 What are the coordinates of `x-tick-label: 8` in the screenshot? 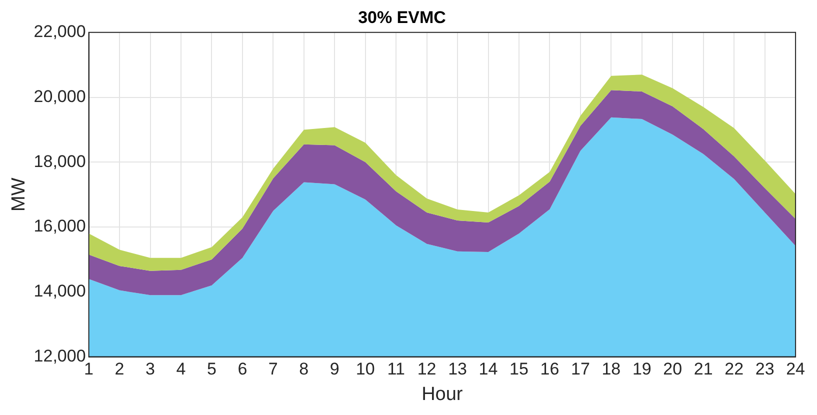 It's located at (304, 369).